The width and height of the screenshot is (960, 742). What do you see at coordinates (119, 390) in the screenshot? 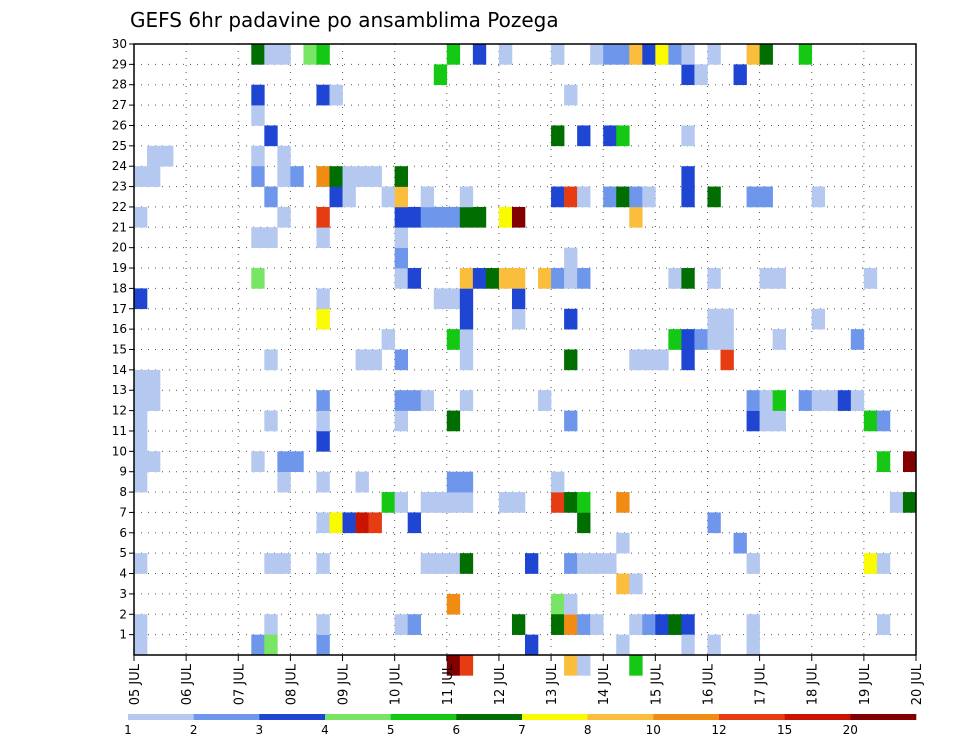
I see `y-tick-label: 13` at bounding box center [119, 390].